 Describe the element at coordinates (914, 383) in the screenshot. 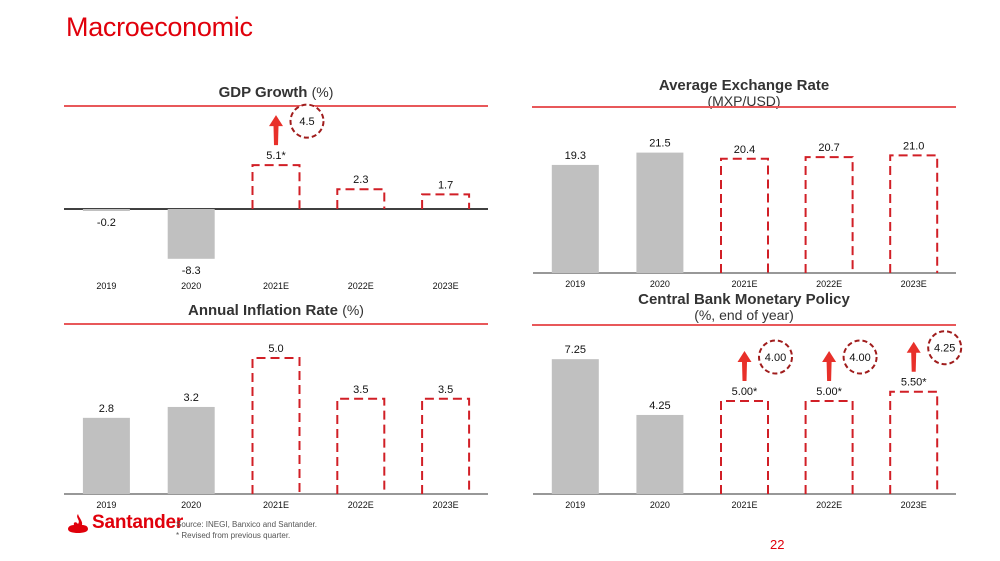

I see `policy-value-label-2023E: 5.50*` at that location.